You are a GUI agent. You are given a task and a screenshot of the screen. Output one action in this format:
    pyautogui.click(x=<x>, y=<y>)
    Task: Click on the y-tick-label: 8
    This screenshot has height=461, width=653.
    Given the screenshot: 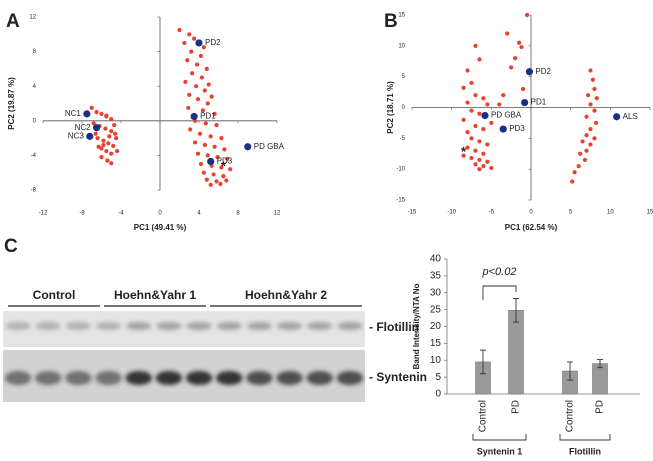 What is the action you would take?
    pyautogui.click(x=35, y=52)
    